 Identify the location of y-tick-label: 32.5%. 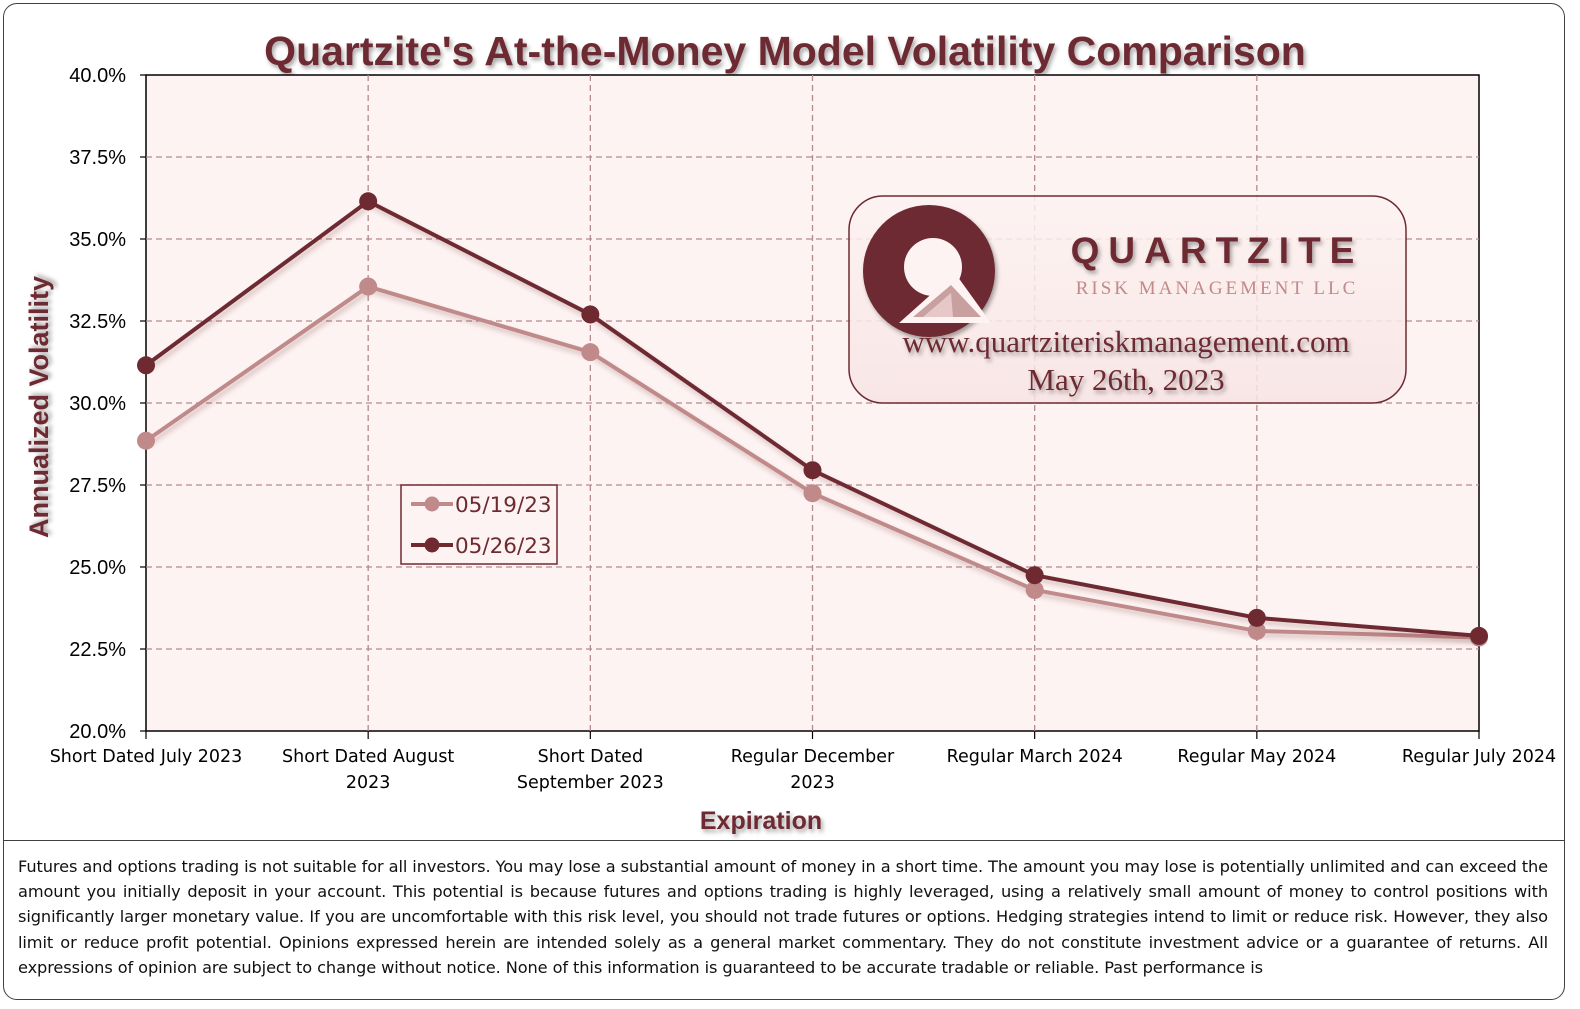
(97, 322).